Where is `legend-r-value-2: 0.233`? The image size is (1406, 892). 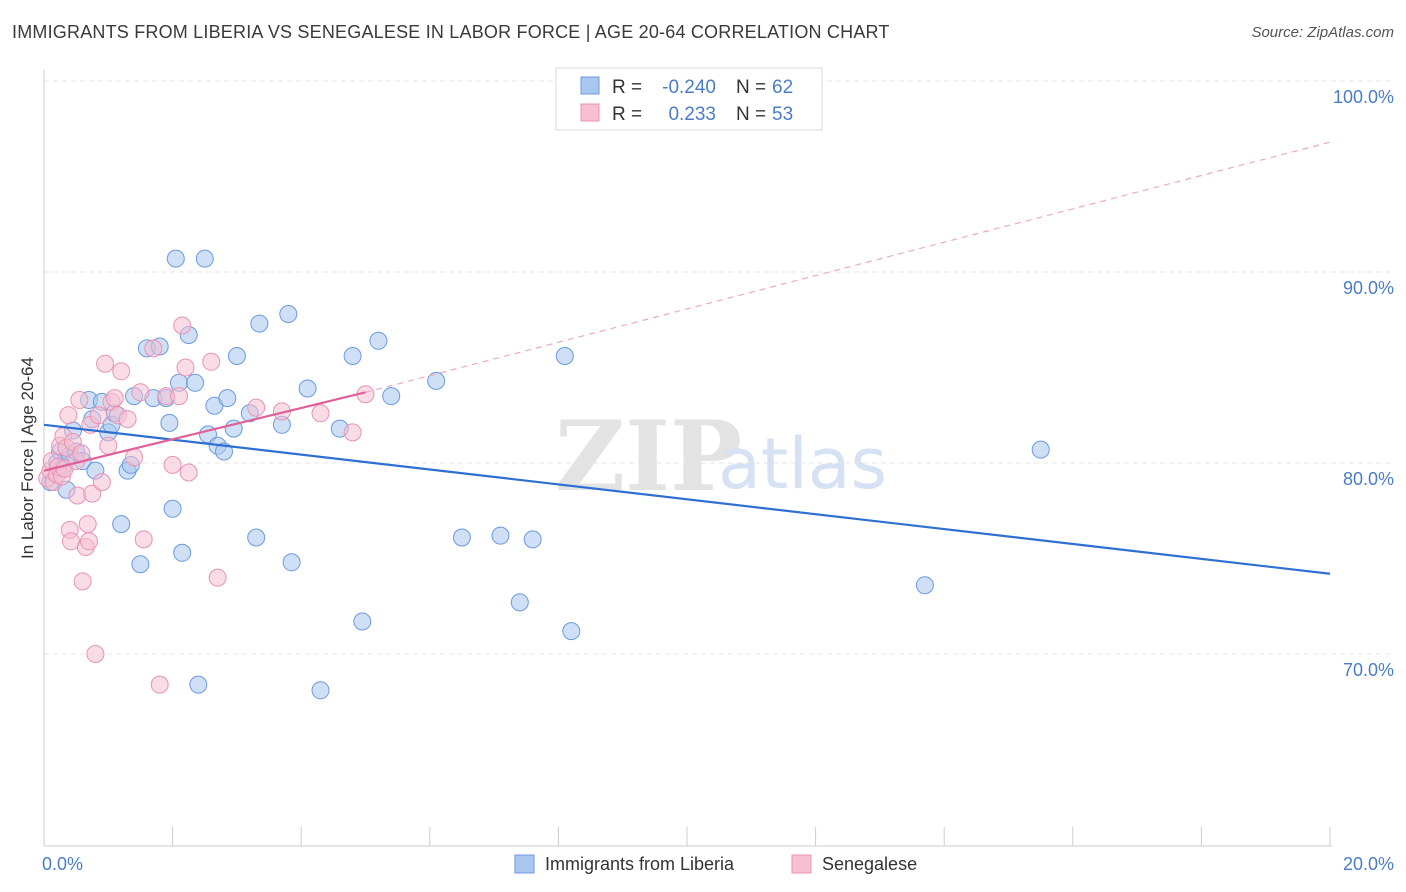 legend-r-value-2: 0.233 is located at coordinates (692, 114).